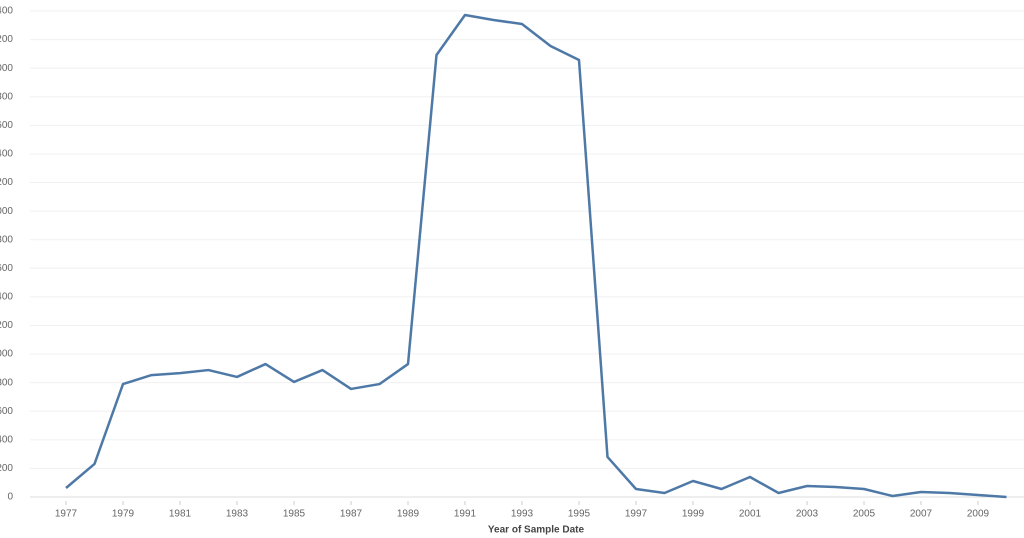 This screenshot has height=538, width=1024. Describe the element at coordinates (750, 514) in the screenshot. I see `x-tick-label: 2001` at that location.